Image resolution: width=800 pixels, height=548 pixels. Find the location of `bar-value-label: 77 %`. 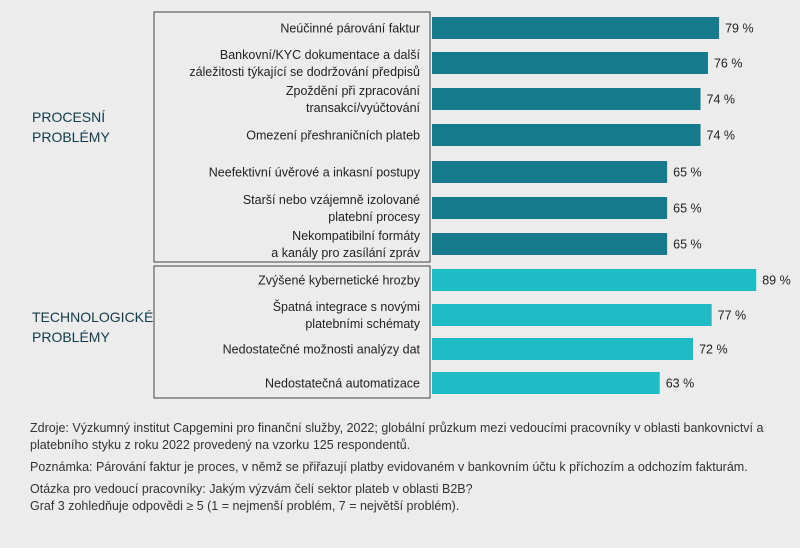

bar-value-label: 77 % is located at coordinates (732, 316).